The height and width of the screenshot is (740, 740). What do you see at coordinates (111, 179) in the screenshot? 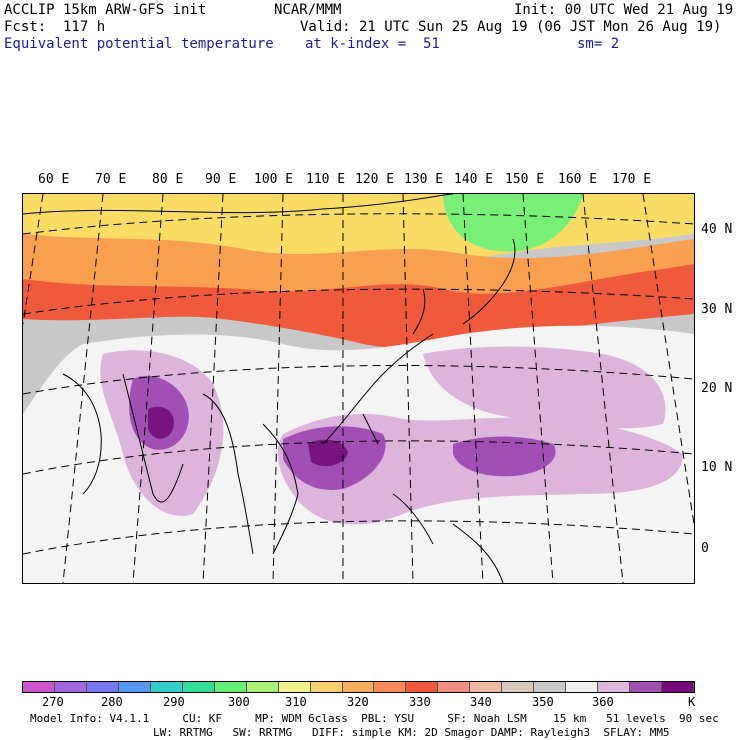
I see `longitude-label: 70 E` at bounding box center [111, 179].